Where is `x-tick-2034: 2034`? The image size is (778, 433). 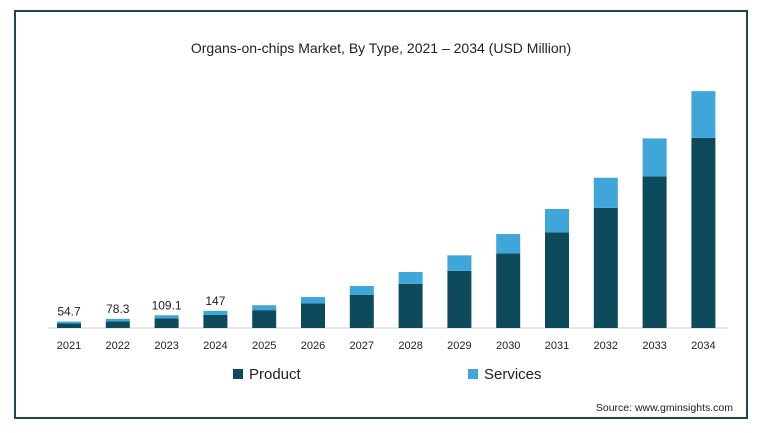 x-tick-2034: 2034 is located at coordinates (703, 346).